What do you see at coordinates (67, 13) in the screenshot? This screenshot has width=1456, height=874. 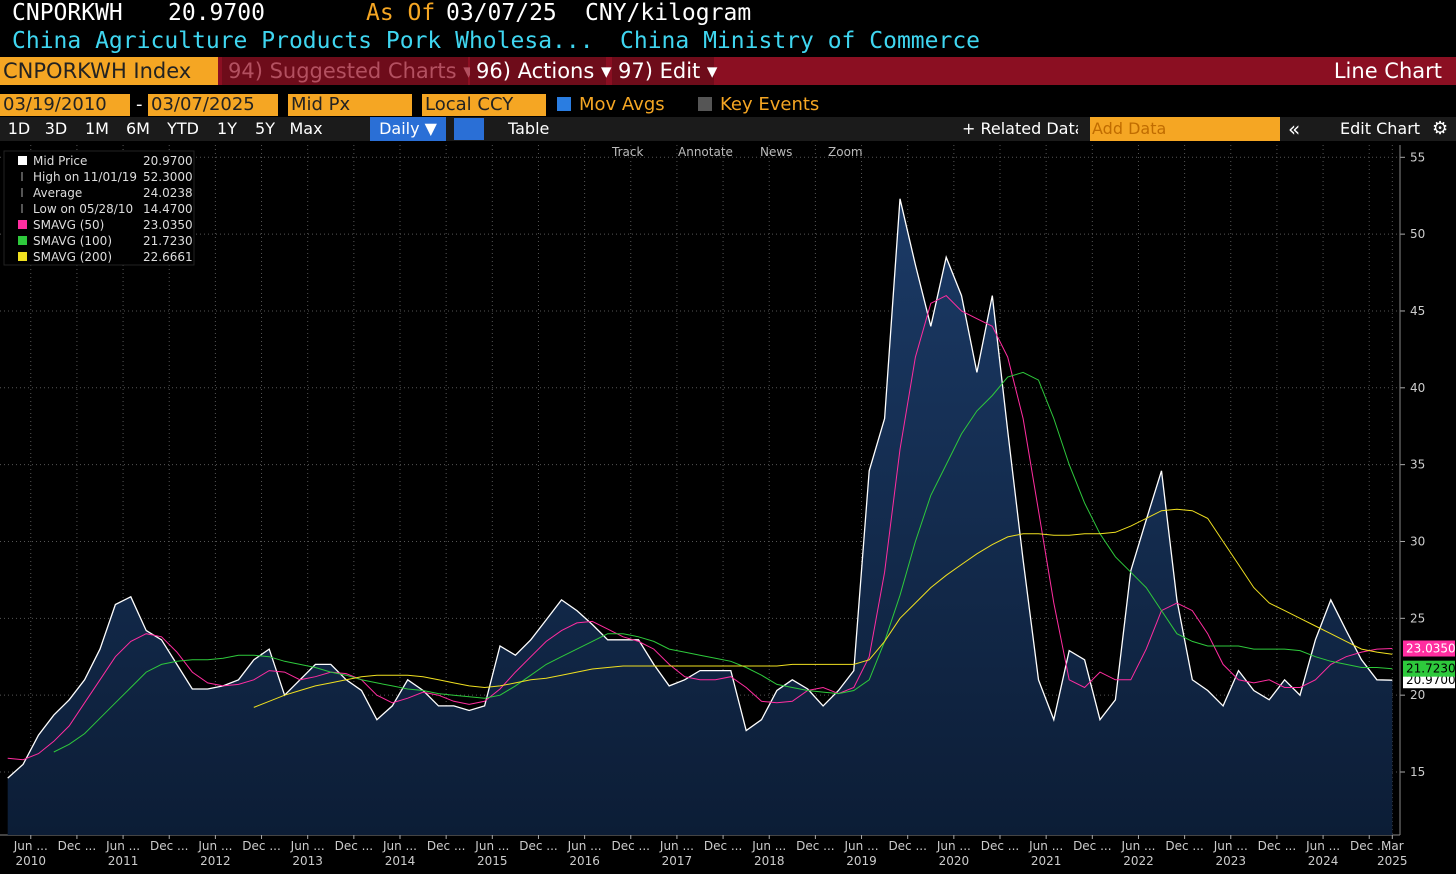 I see `ticker: CNPORKWH` at bounding box center [67, 13].